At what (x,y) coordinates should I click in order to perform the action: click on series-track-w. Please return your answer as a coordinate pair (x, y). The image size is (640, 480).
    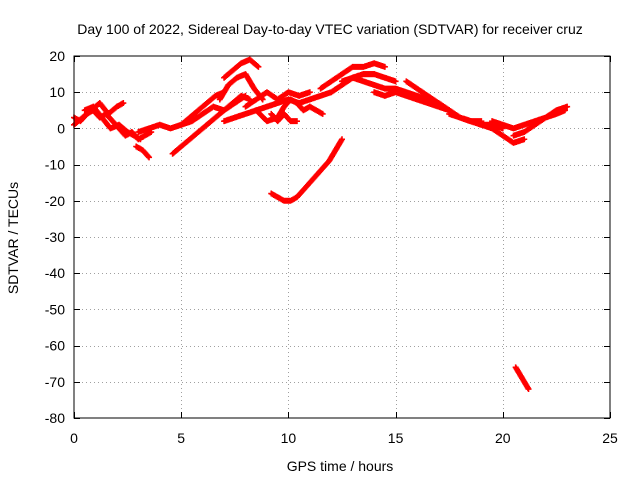
    Looking at the image, I should click on (522, 378).